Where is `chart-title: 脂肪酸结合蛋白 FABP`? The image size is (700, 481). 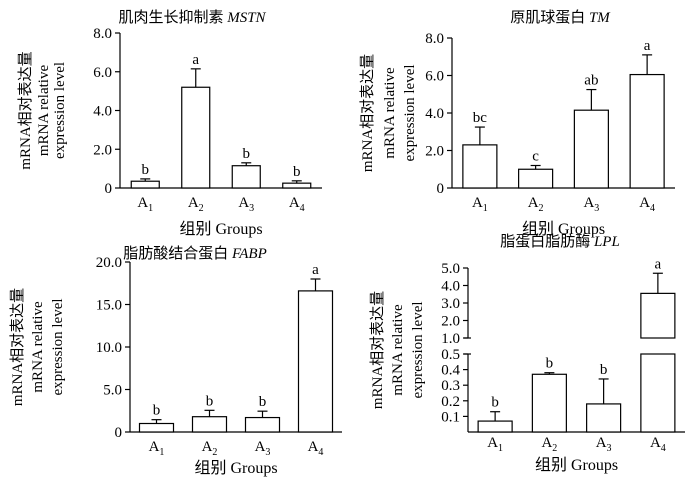 chart-title: 脂肪酸结合蛋白 FABP is located at coordinates (194, 253).